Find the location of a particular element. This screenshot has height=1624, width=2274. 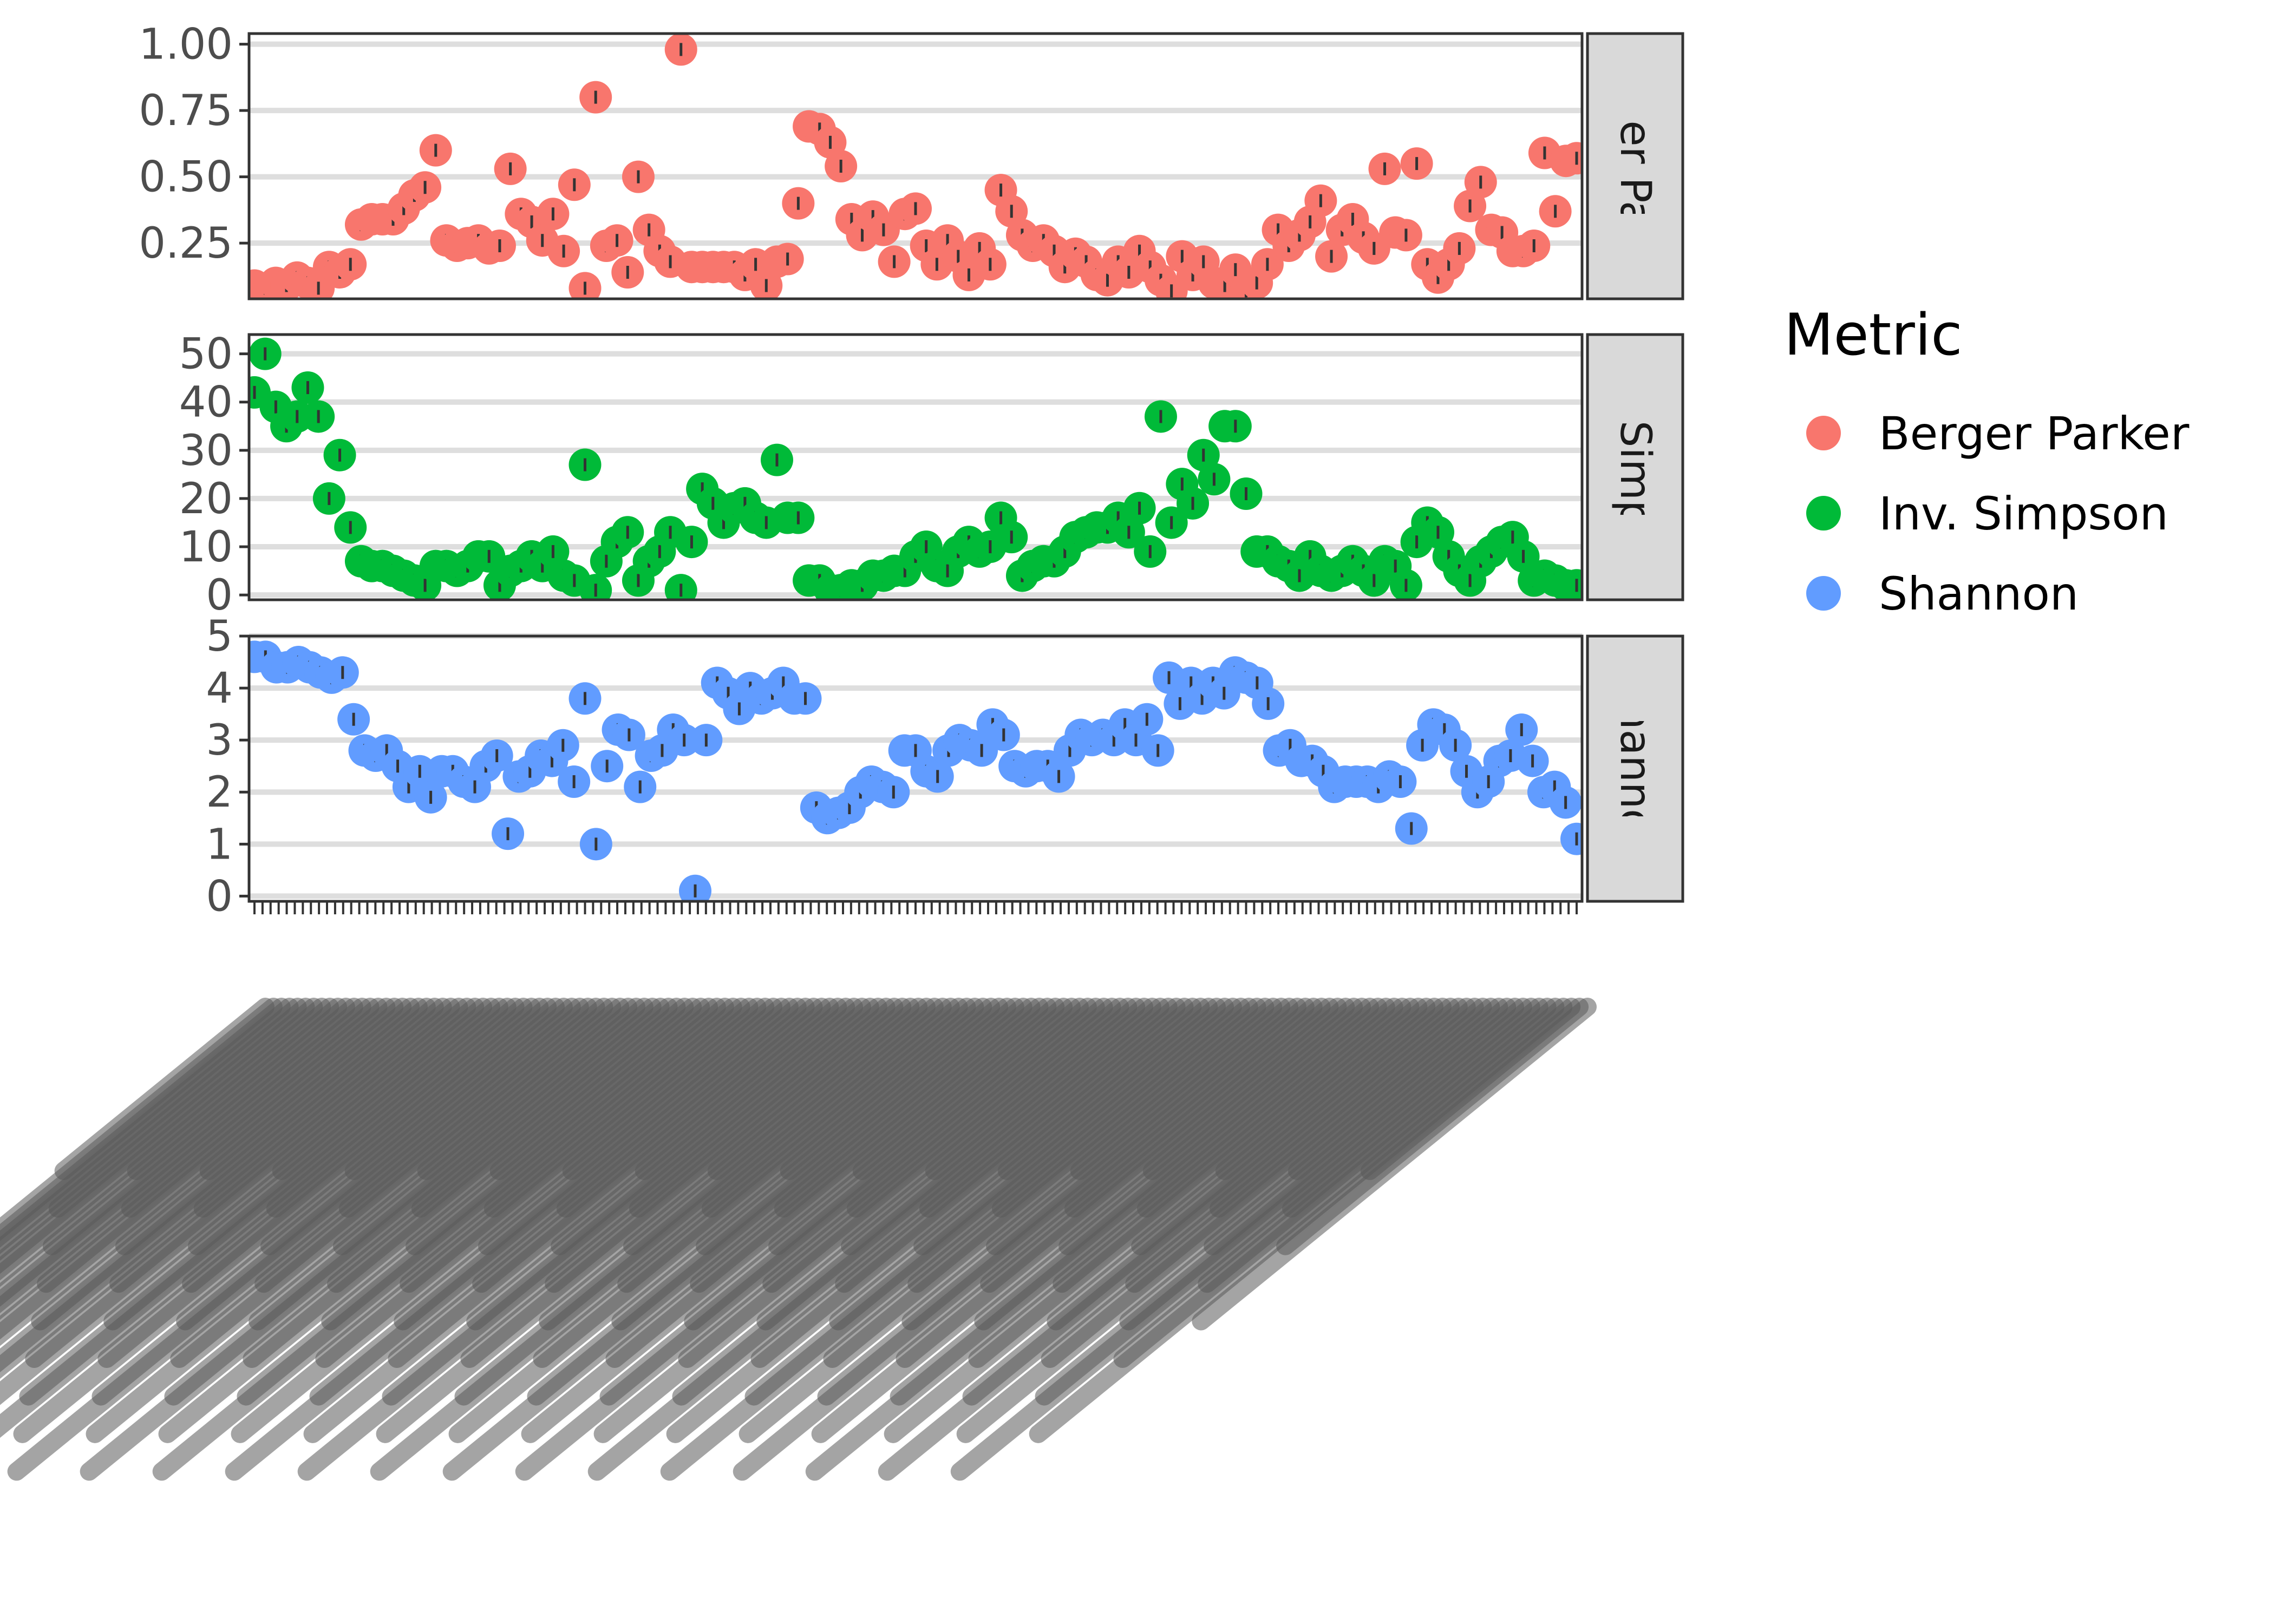

facet-strip: Shannon is located at coordinates (1635, 768).